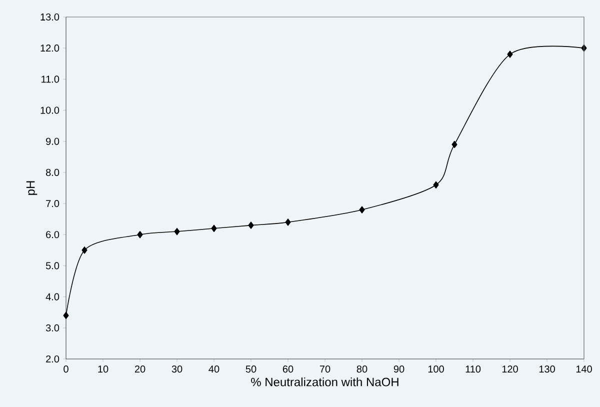 Image resolution: width=600 pixels, height=407 pixels. What do you see at coordinates (473, 369) in the screenshot?
I see `x-tick-label: 110` at bounding box center [473, 369].